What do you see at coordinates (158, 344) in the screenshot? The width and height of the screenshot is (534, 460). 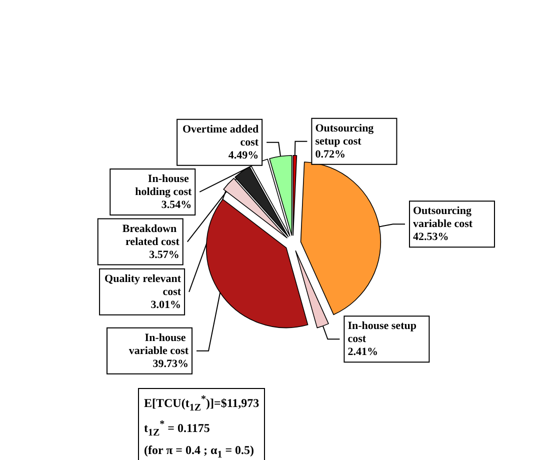 I see `slice-label: In-house variable cost` at bounding box center [158, 344].